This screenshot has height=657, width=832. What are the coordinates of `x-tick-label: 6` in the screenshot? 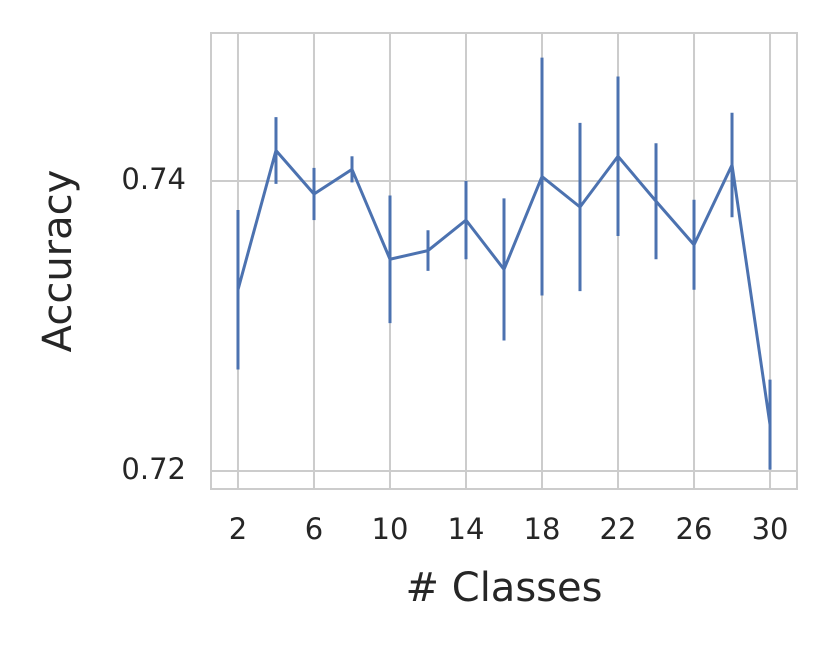 It's located at (314, 529).